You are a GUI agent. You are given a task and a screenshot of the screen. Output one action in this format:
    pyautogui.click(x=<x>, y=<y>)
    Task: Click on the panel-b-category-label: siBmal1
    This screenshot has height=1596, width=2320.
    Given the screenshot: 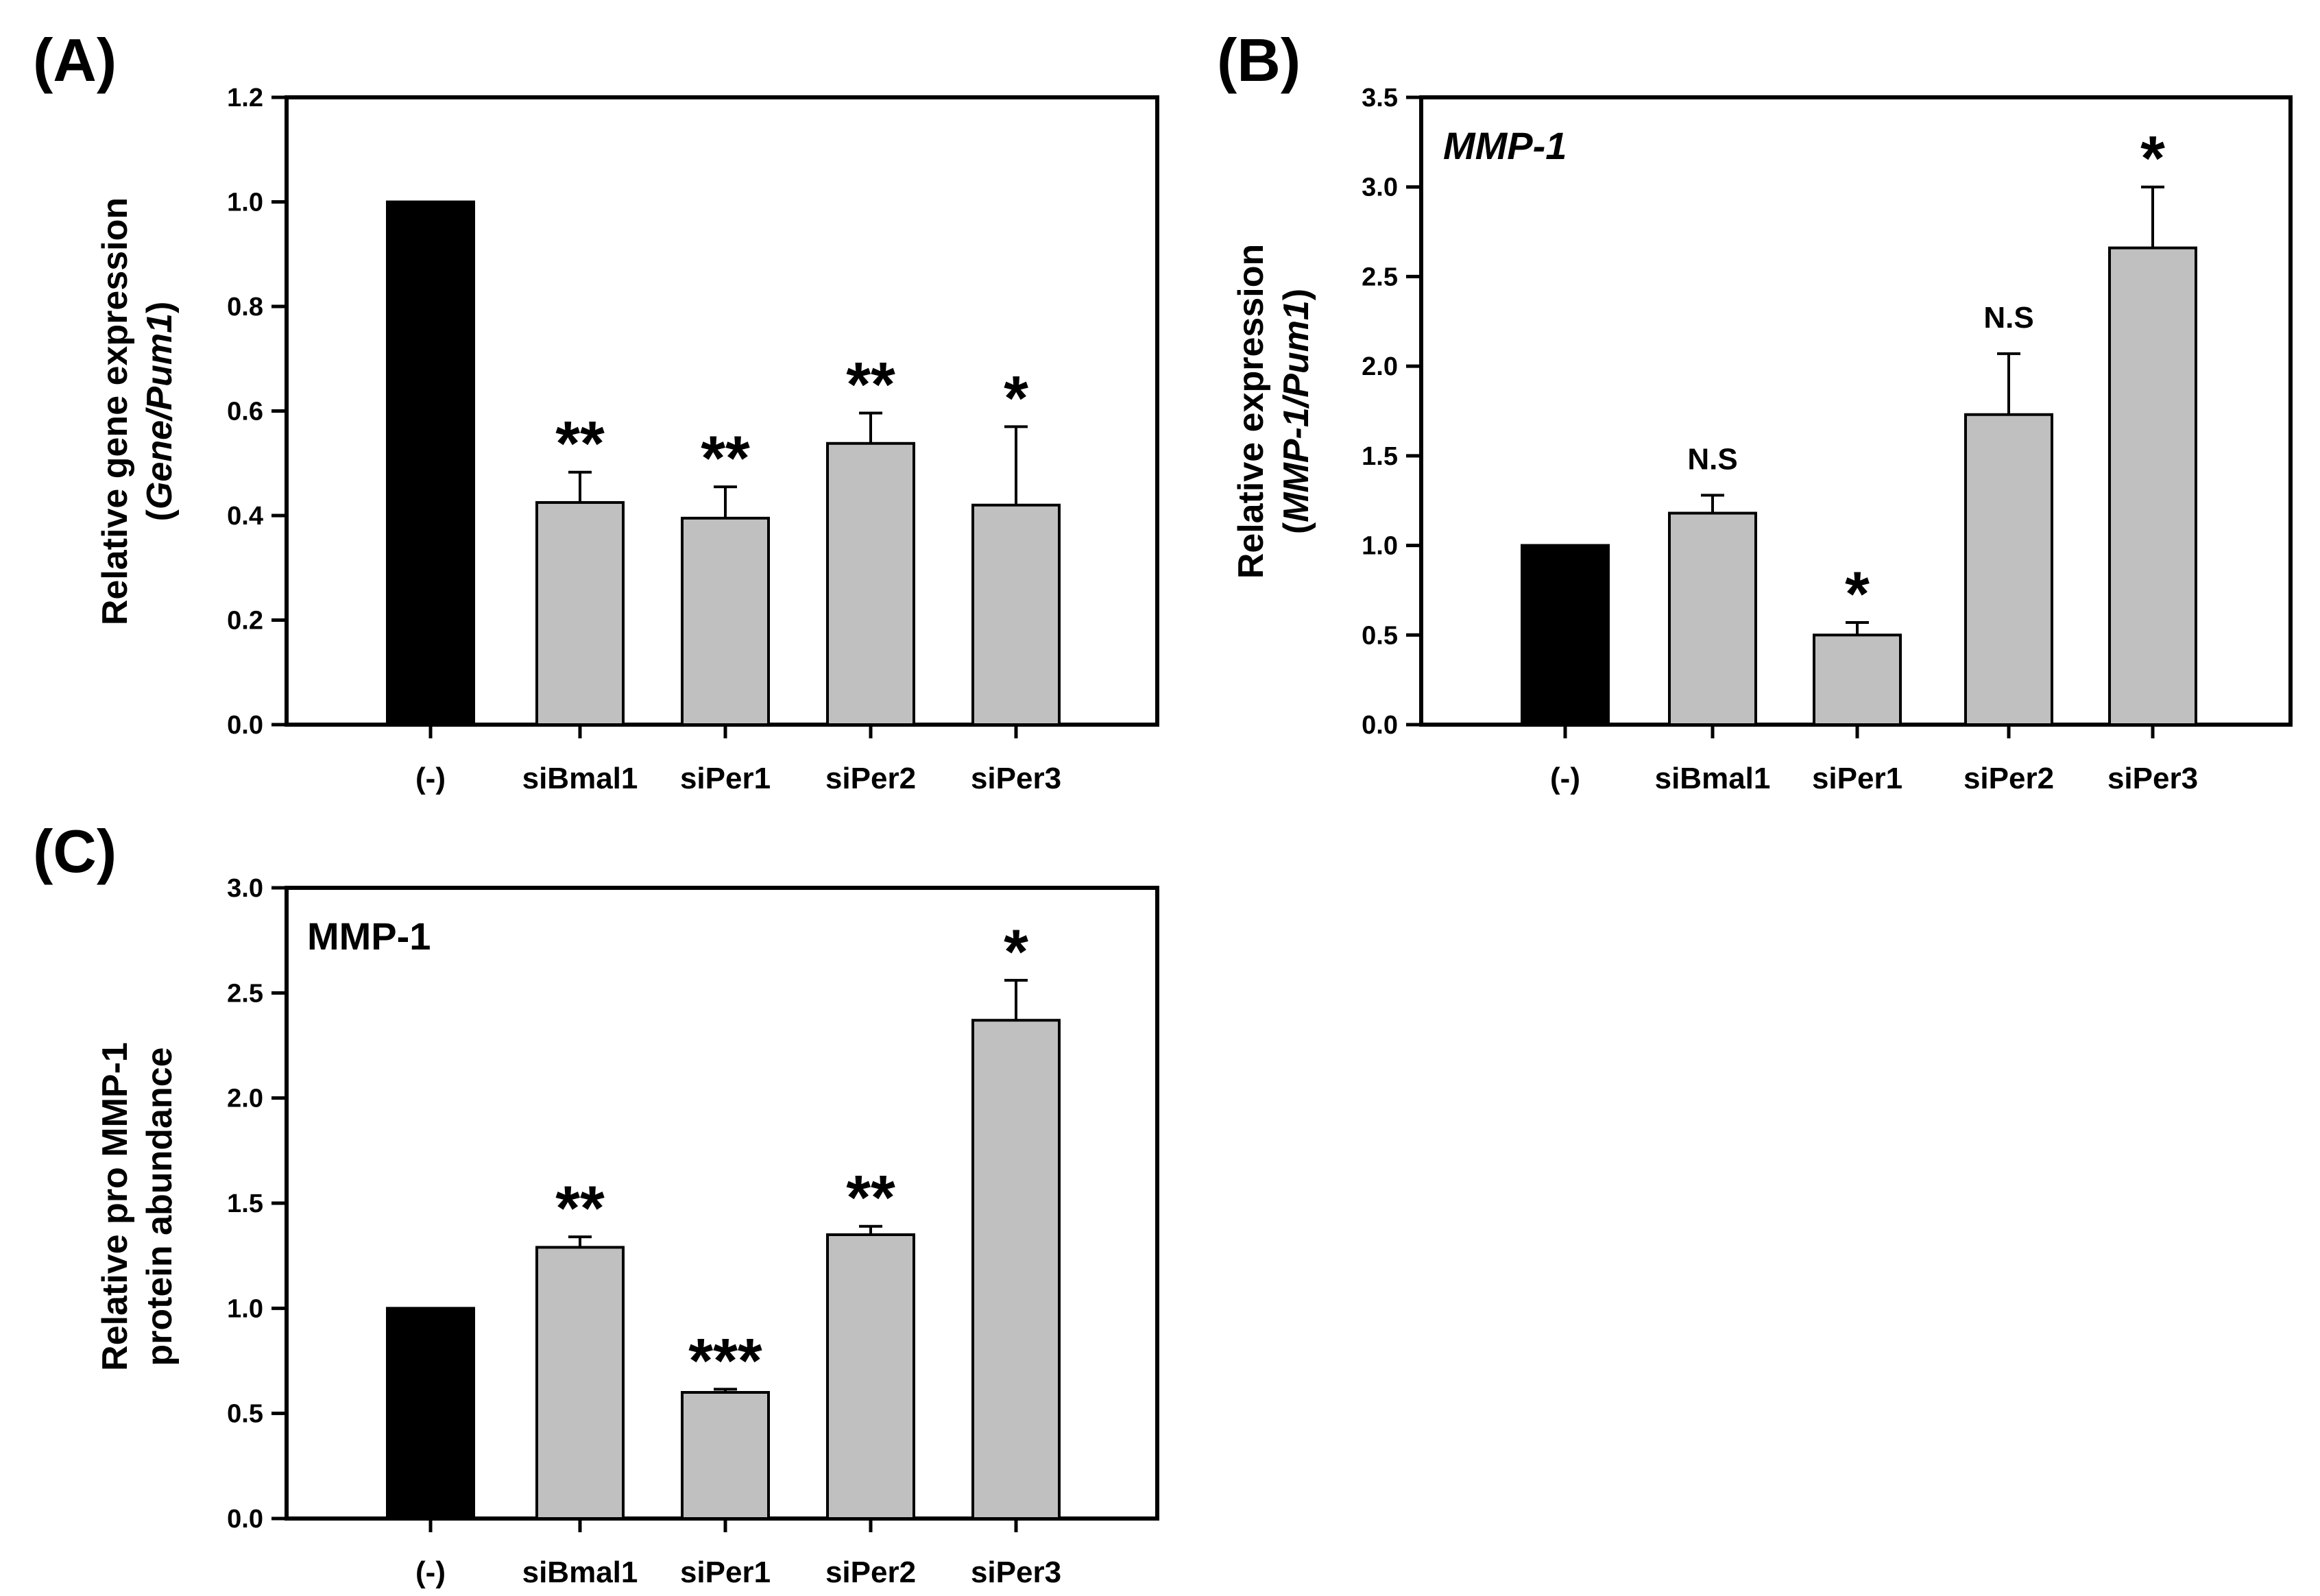 What is the action you would take?
    pyautogui.click(x=1713, y=779)
    